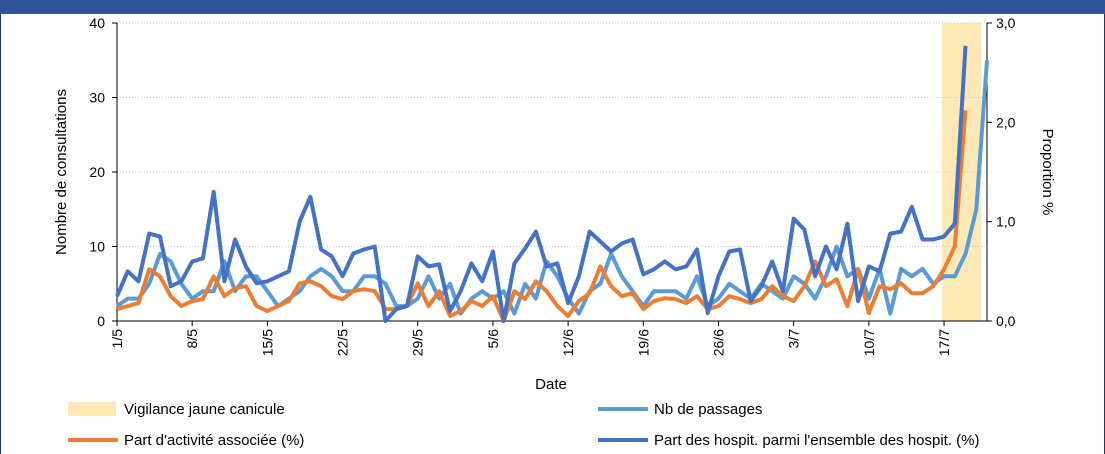  What do you see at coordinates (192, 339) in the screenshot?
I see `x-tick-label: 8/5` at bounding box center [192, 339].